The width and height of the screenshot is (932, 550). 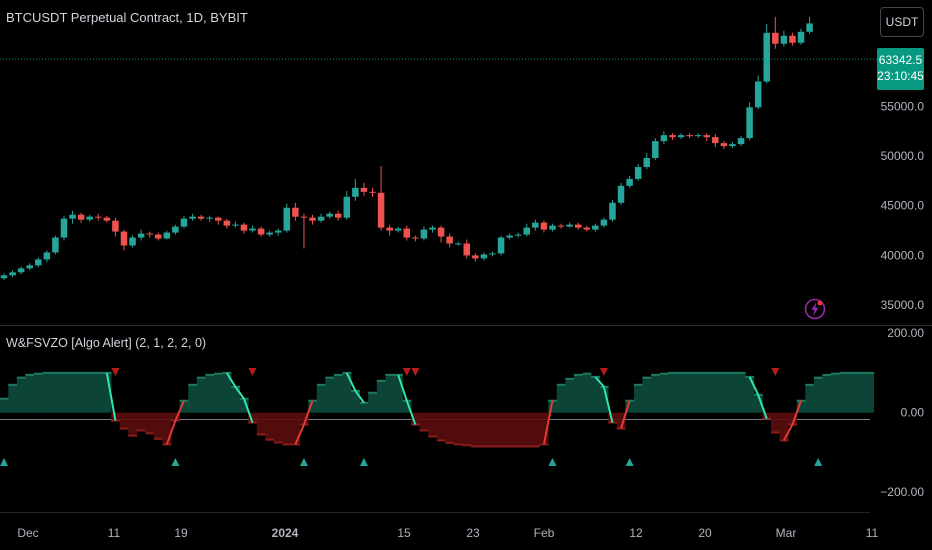 What do you see at coordinates (872, 533) in the screenshot?
I see `time-tick-label: 11` at bounding box center [872, 533].